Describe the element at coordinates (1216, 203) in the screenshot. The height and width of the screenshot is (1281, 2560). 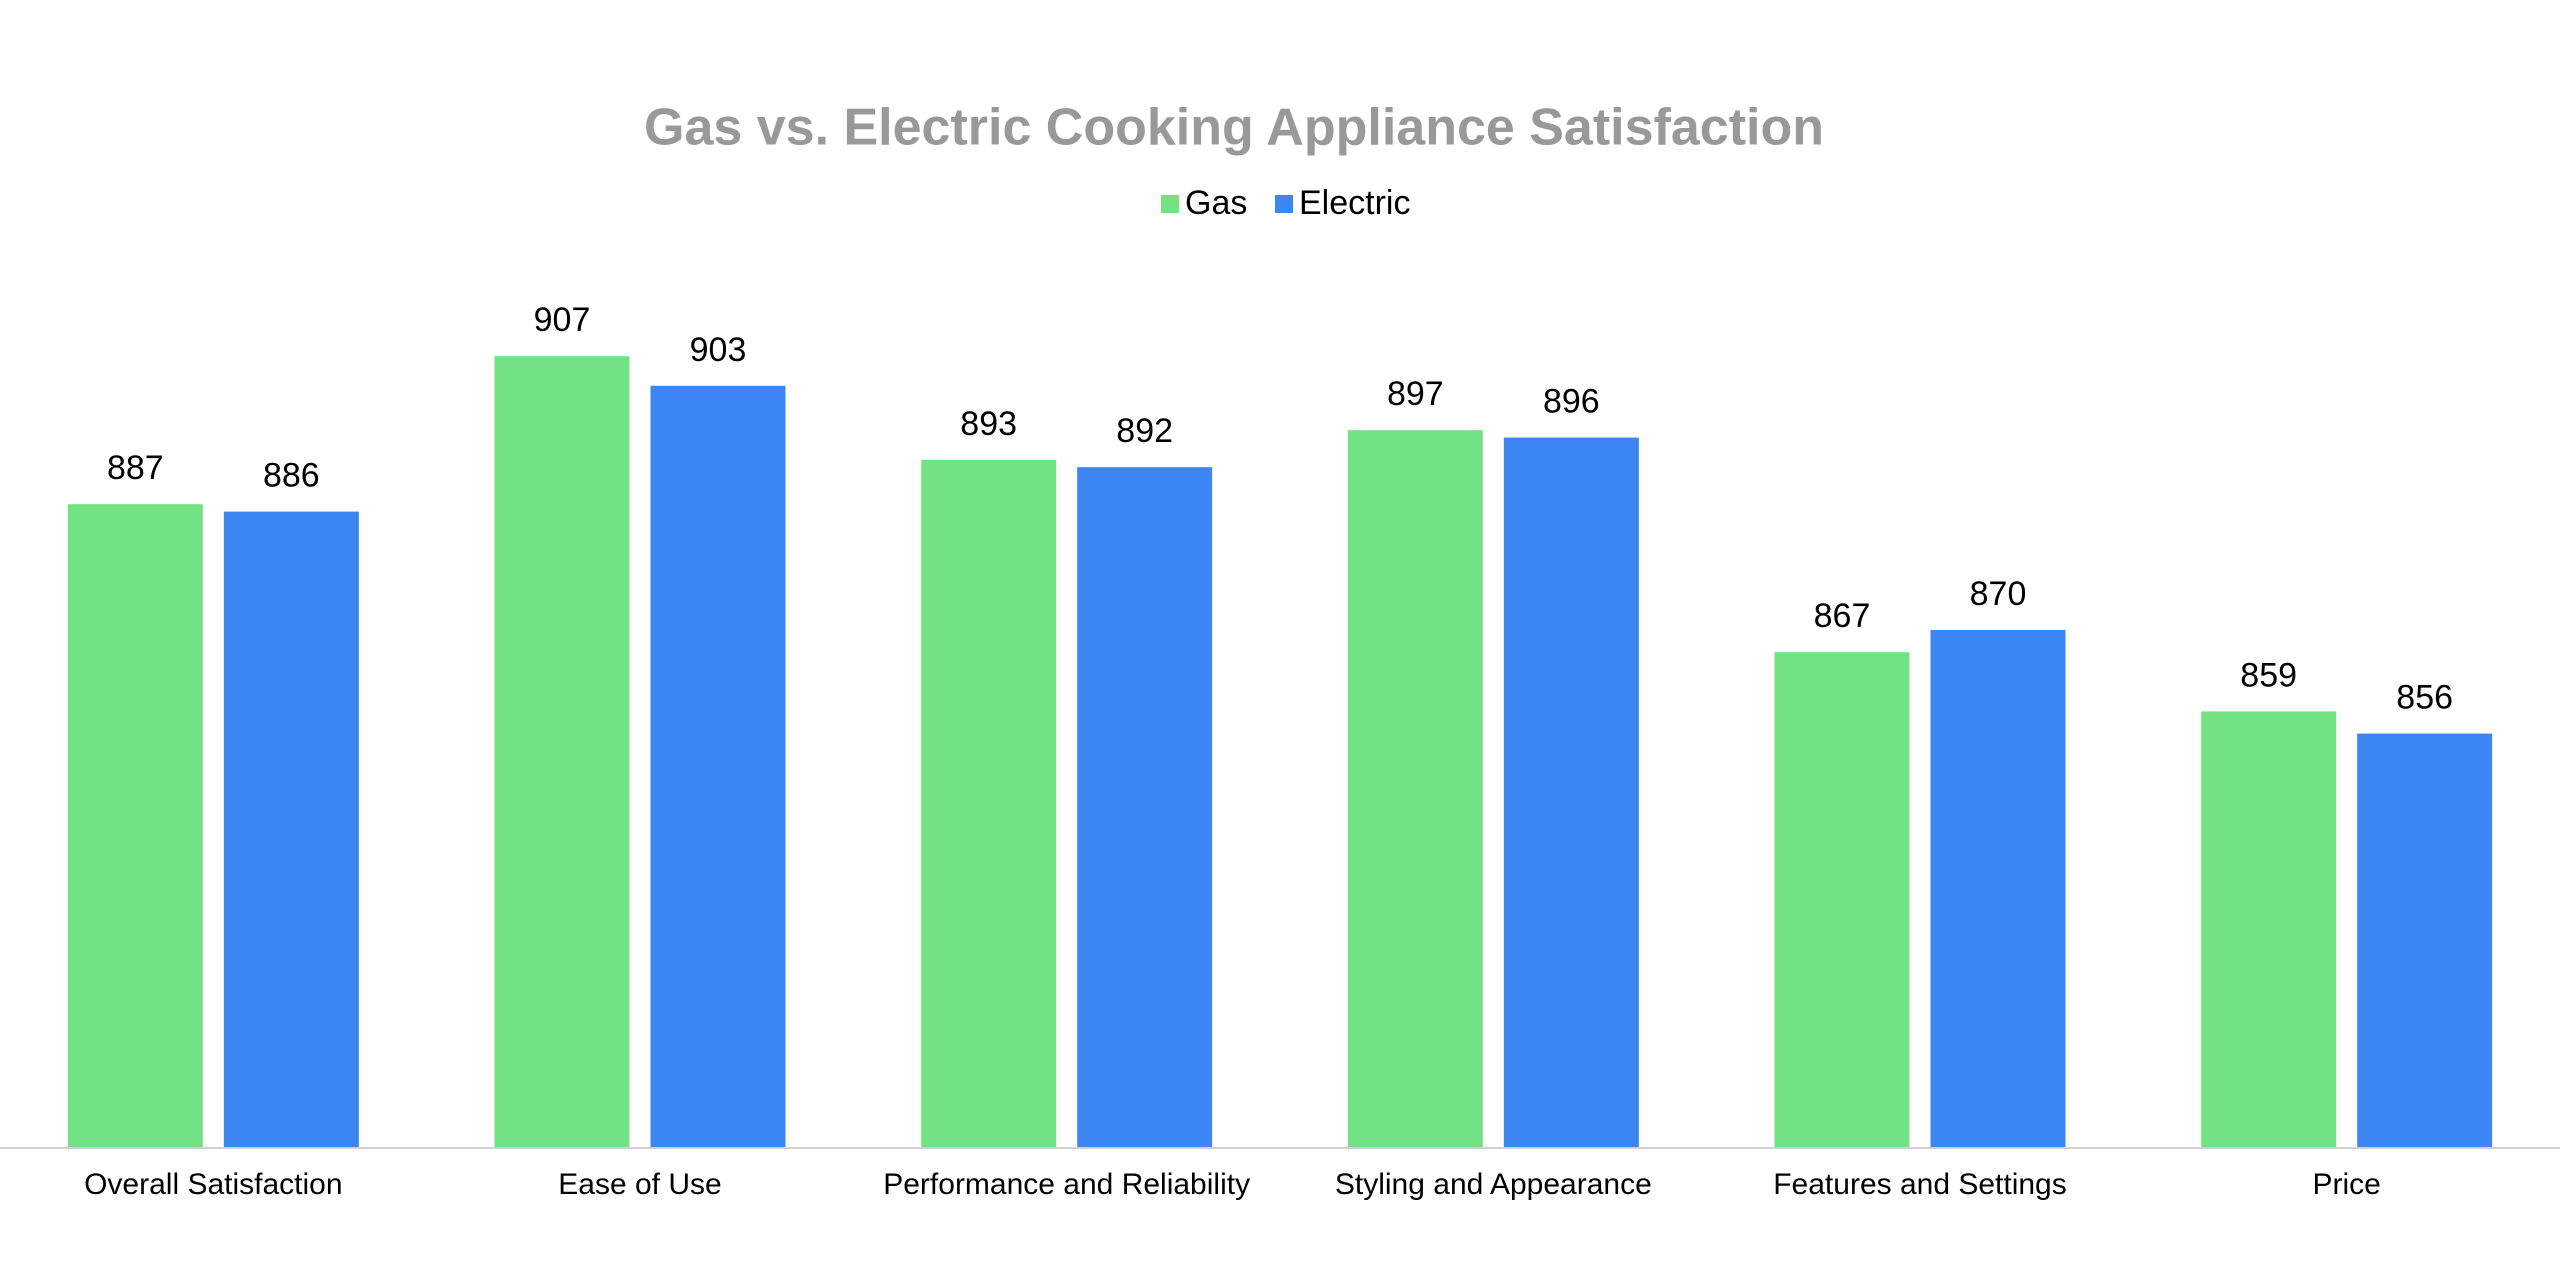
I see `legend-label: Gas` at that location.